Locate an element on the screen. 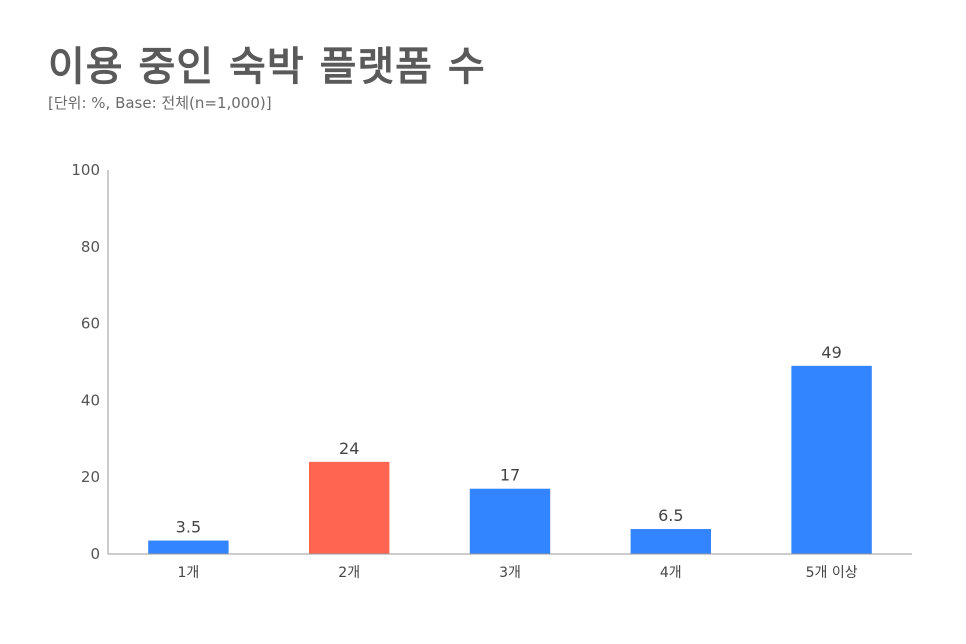  y-tick-label: 100 is located at coordinates (85, 170).